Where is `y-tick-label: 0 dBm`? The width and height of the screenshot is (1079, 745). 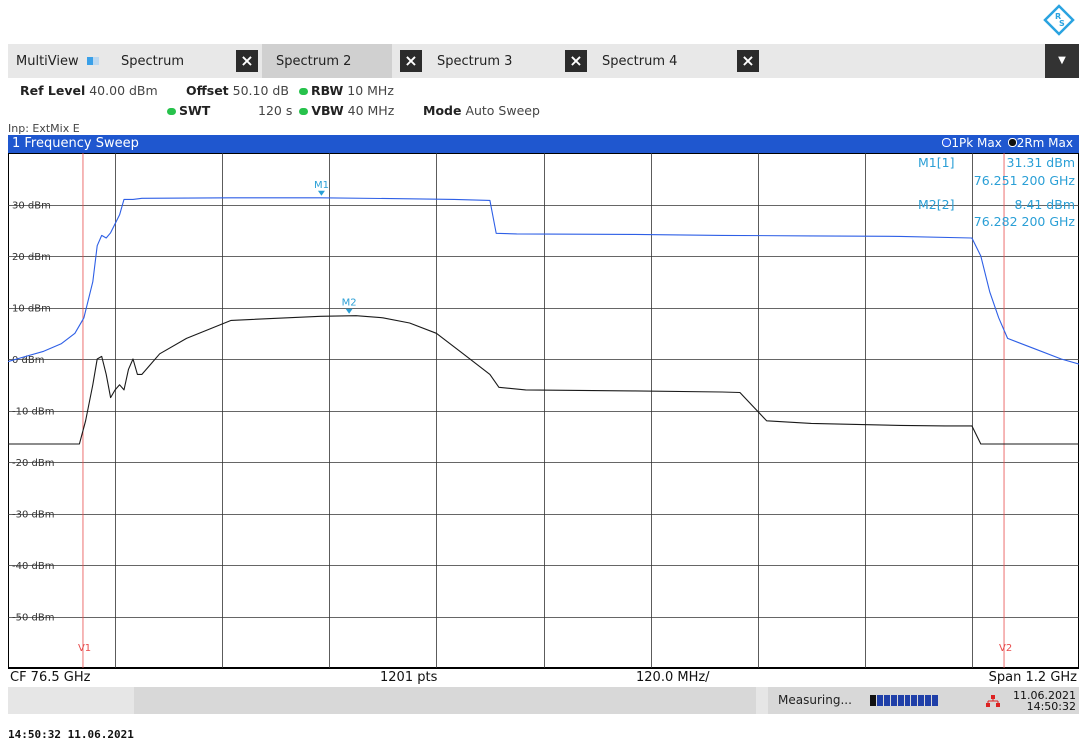 y-tick-label: 0 dBm is located at coordinates (28, 360).